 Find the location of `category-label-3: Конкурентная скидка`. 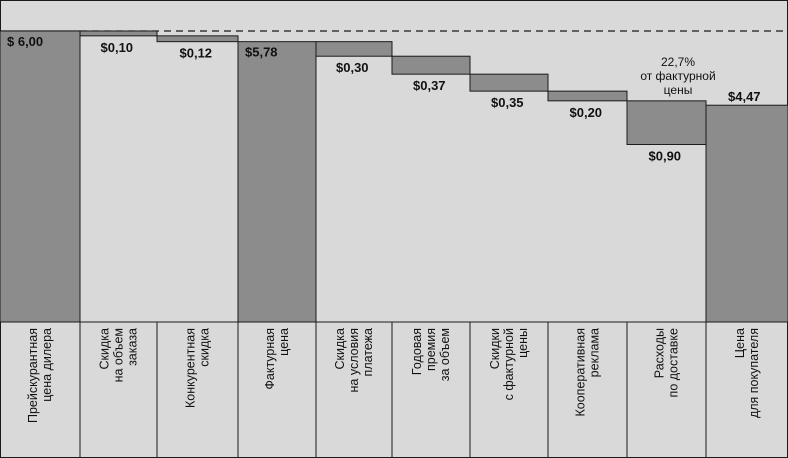

category-label-3: Конкурентная скидка is located at coordinates (198, 368).